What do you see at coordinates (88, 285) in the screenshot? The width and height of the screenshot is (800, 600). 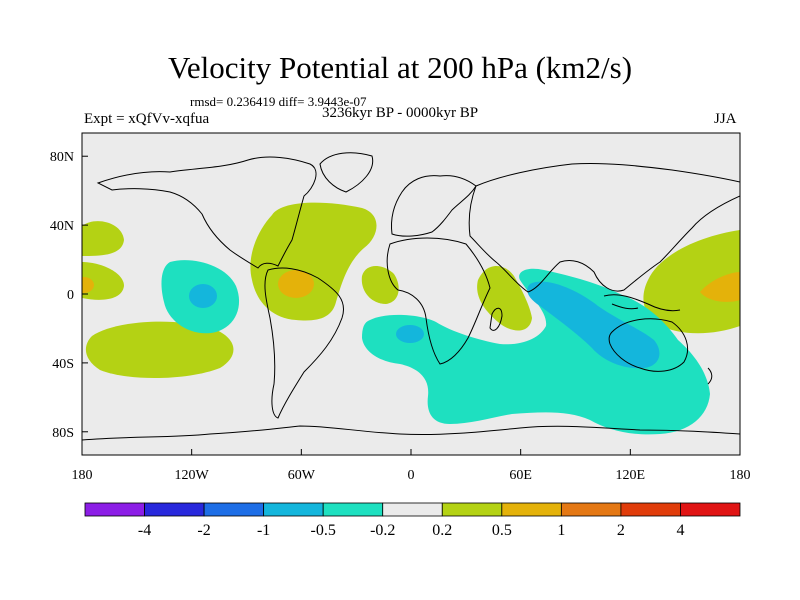 I see `pos2-region-dateline-west` at bounding box center [88, 285].